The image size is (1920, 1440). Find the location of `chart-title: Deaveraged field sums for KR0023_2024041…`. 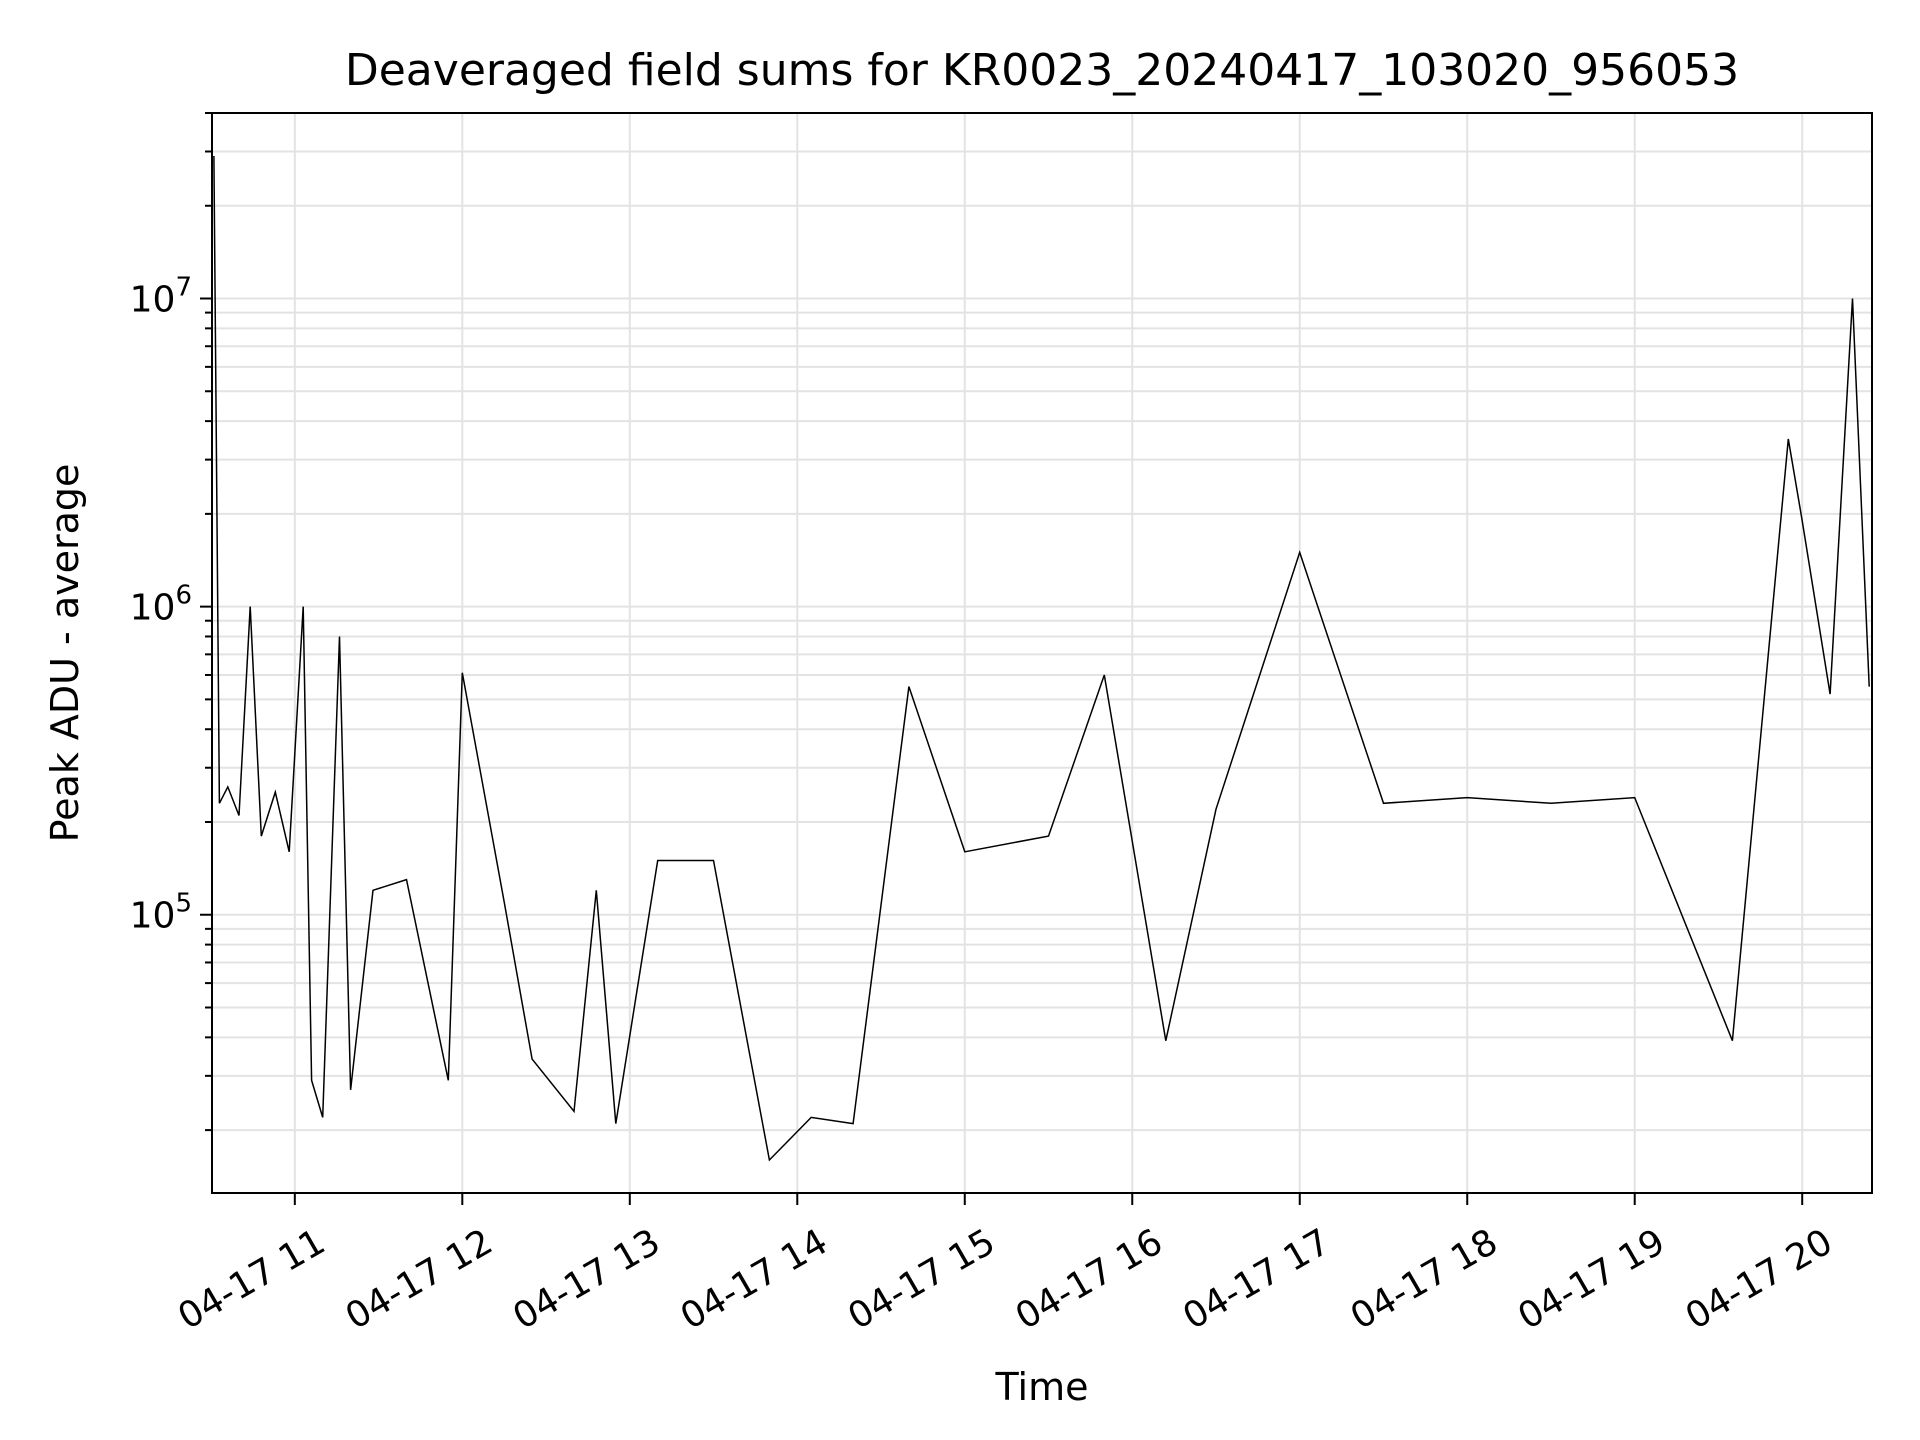

chart-title: Deaveraged field sums for KR0023_2024041… is located at coordinates (1042, 70).